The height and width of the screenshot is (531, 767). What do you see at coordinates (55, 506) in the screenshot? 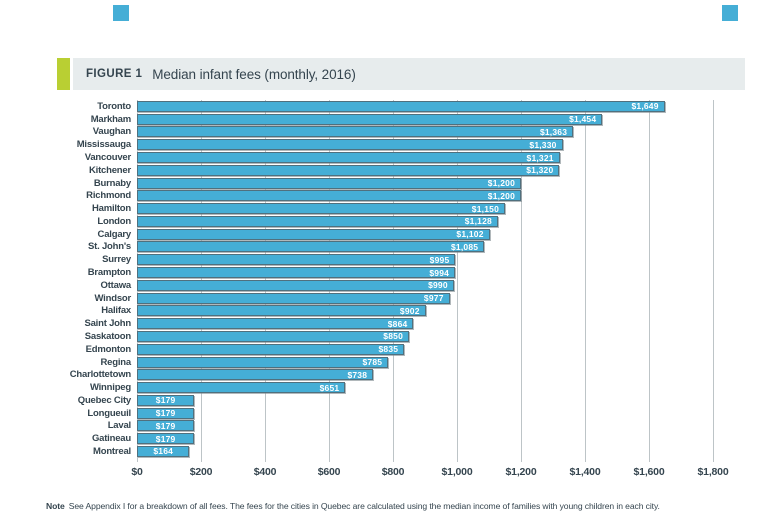
I see `note-label: Note` at bounding box center [55, 506].